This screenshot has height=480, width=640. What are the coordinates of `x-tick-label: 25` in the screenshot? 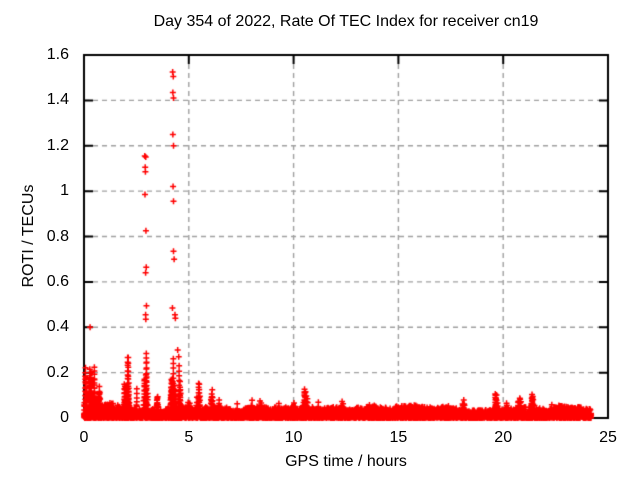 It's located at (608, 437).